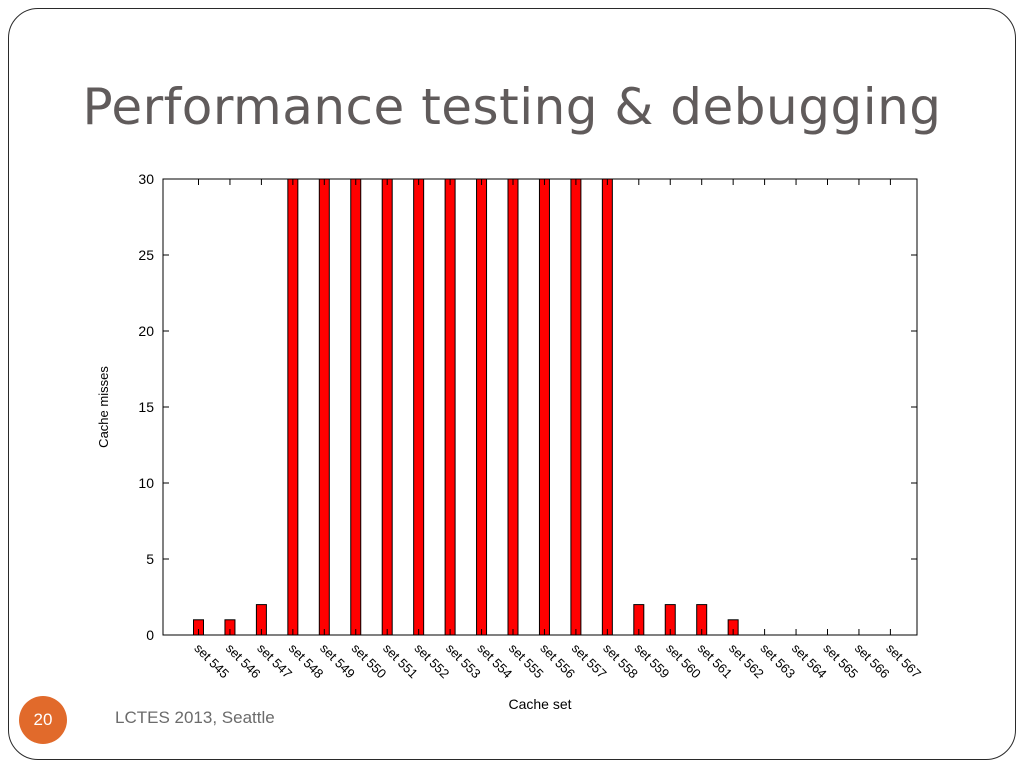 Image resolution: width=1024 pixels, height=768 pixels. What do you see at coordinates (146, 407) in the screenshot?
I see `y-tick-label: 15` at bounding box center [146, 407].